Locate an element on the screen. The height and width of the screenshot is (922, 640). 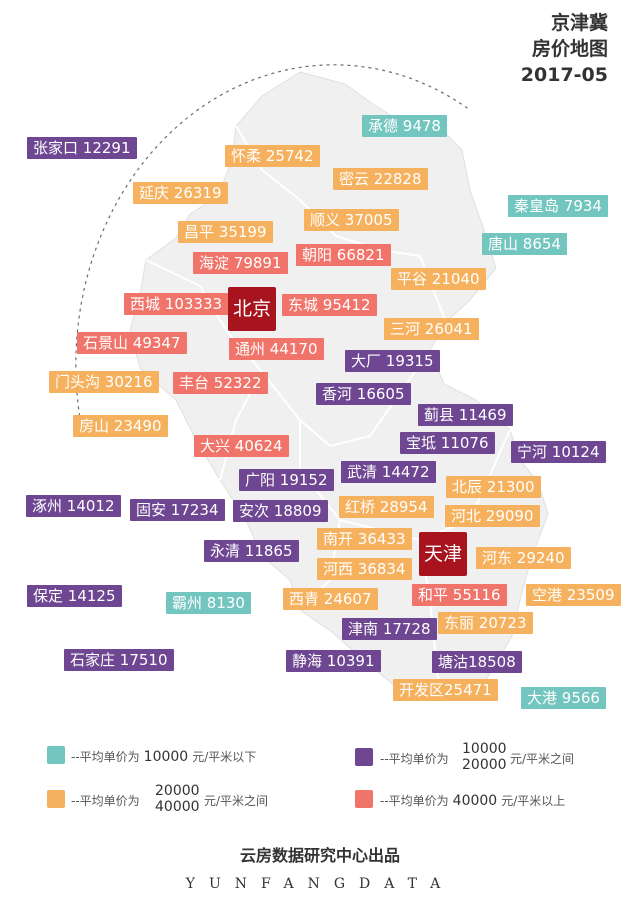
region-label: 河东 29240 is located at coordinates (523, 558).